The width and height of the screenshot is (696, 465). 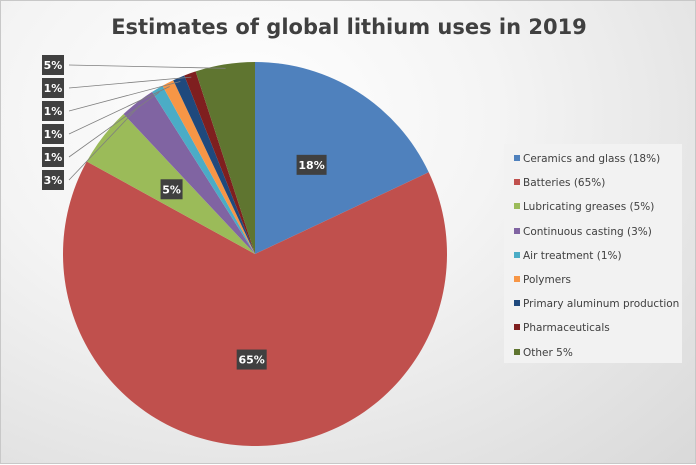 I want to click on svg-text: 18%, so click(x=311, y=165).